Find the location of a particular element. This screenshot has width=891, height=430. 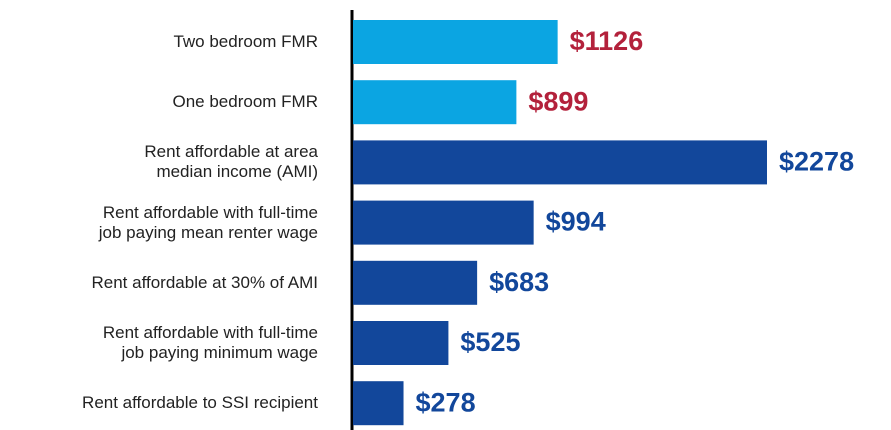

value-label: $994 is located at coordinates (576, 222).